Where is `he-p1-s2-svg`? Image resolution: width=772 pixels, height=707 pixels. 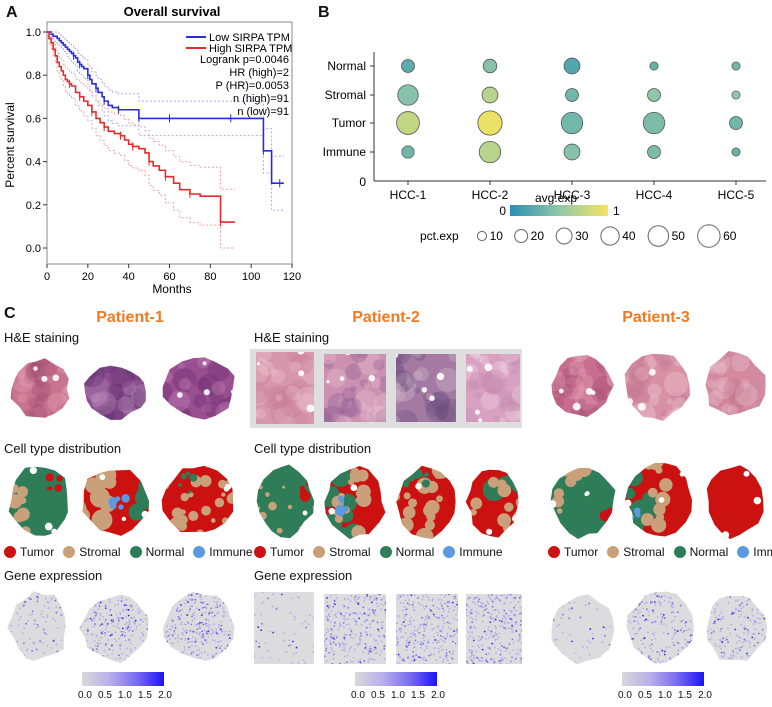 he-p1-s2-svg is located at coordinates (113, 392).